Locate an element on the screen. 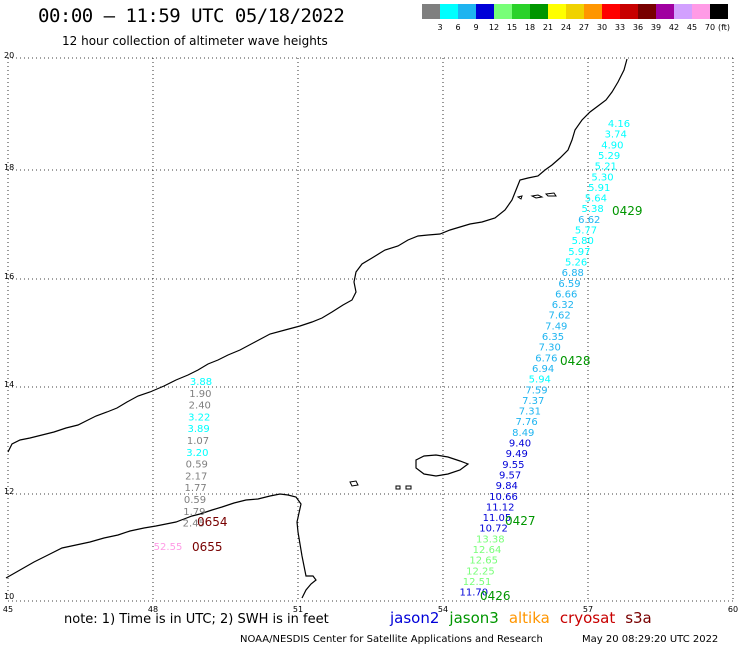 This screenshot has width=740, height=650. swh-value: 3.20 is located at coordinates (197, 453).